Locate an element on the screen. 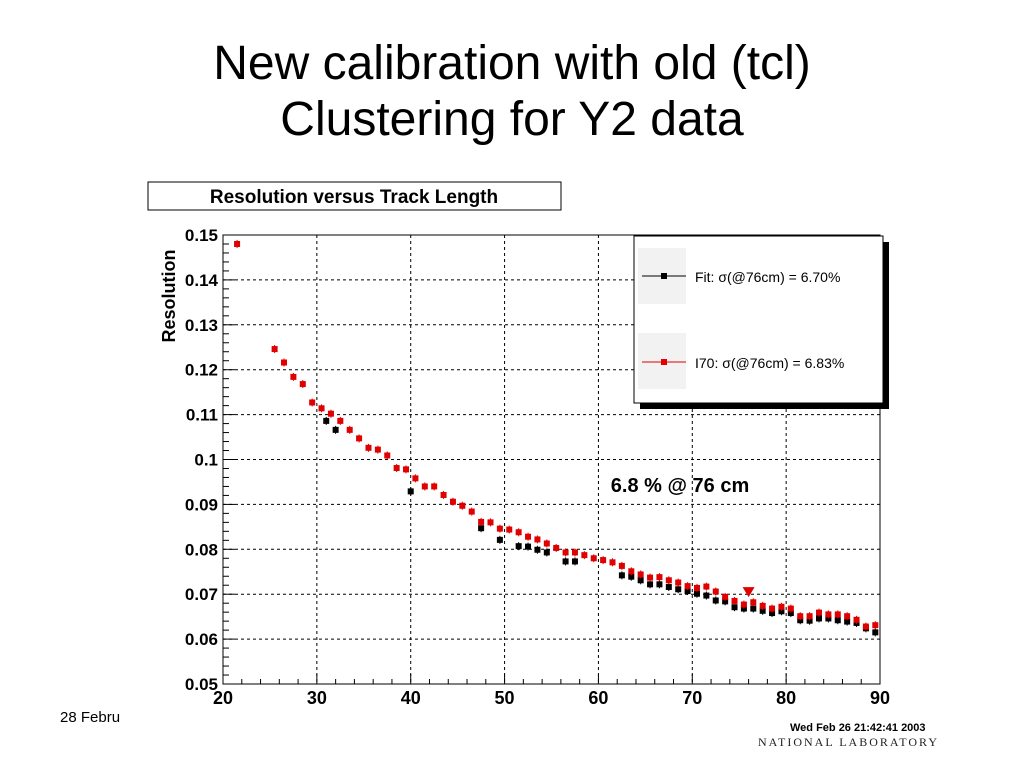  chart-title-box is located at coordinates (354, 196).